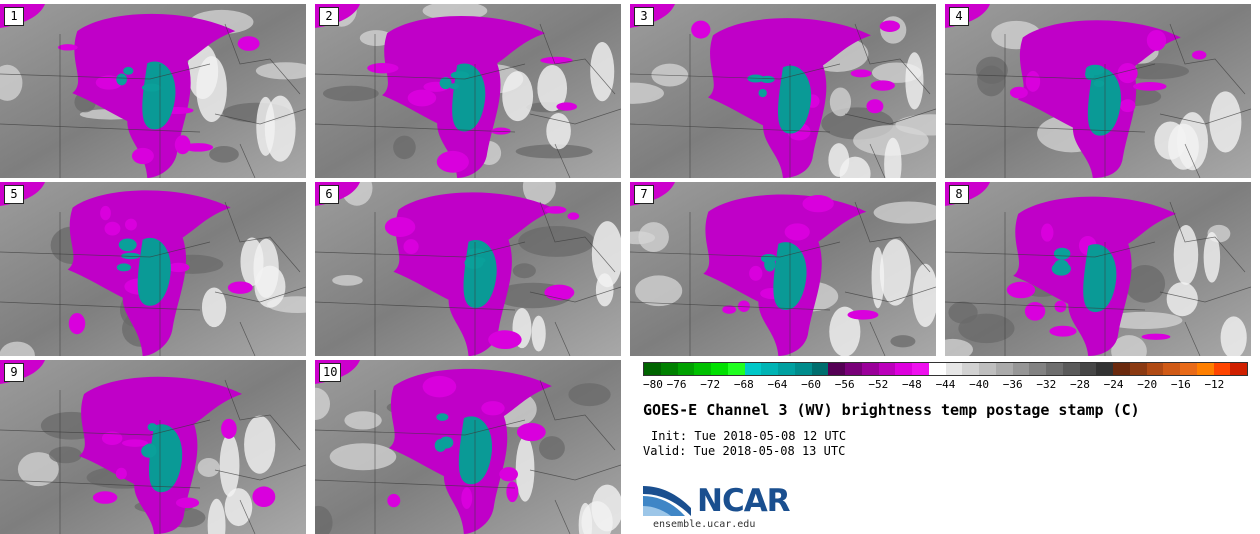  Describe the element at coordinates (844, 384) in the screenshot. I see `colorbar-tick-label: −56` at that location.